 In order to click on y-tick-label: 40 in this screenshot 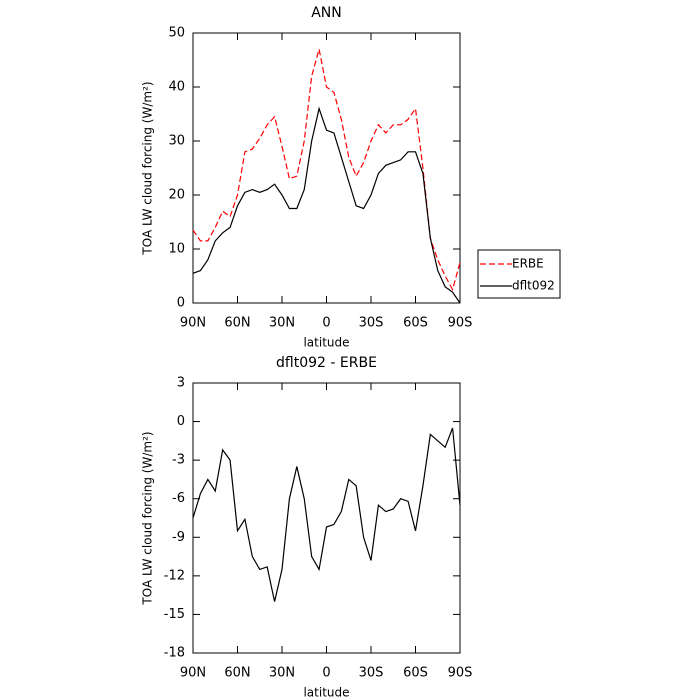, I will do `click(176, 87)`.